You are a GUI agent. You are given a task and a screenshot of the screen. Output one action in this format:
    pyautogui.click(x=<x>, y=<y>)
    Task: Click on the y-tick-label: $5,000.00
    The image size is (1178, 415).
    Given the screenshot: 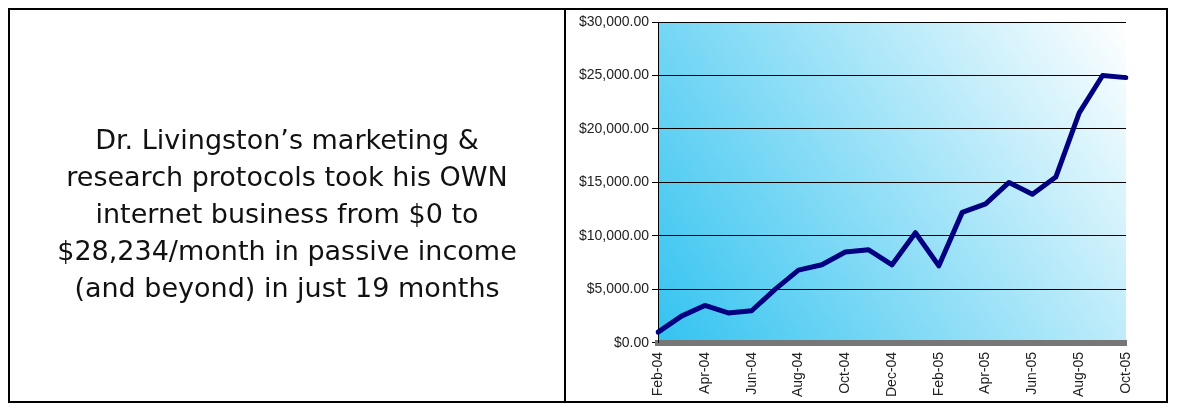 What is the action you would take?
    pyautogui.click(x=618, y=288)
    